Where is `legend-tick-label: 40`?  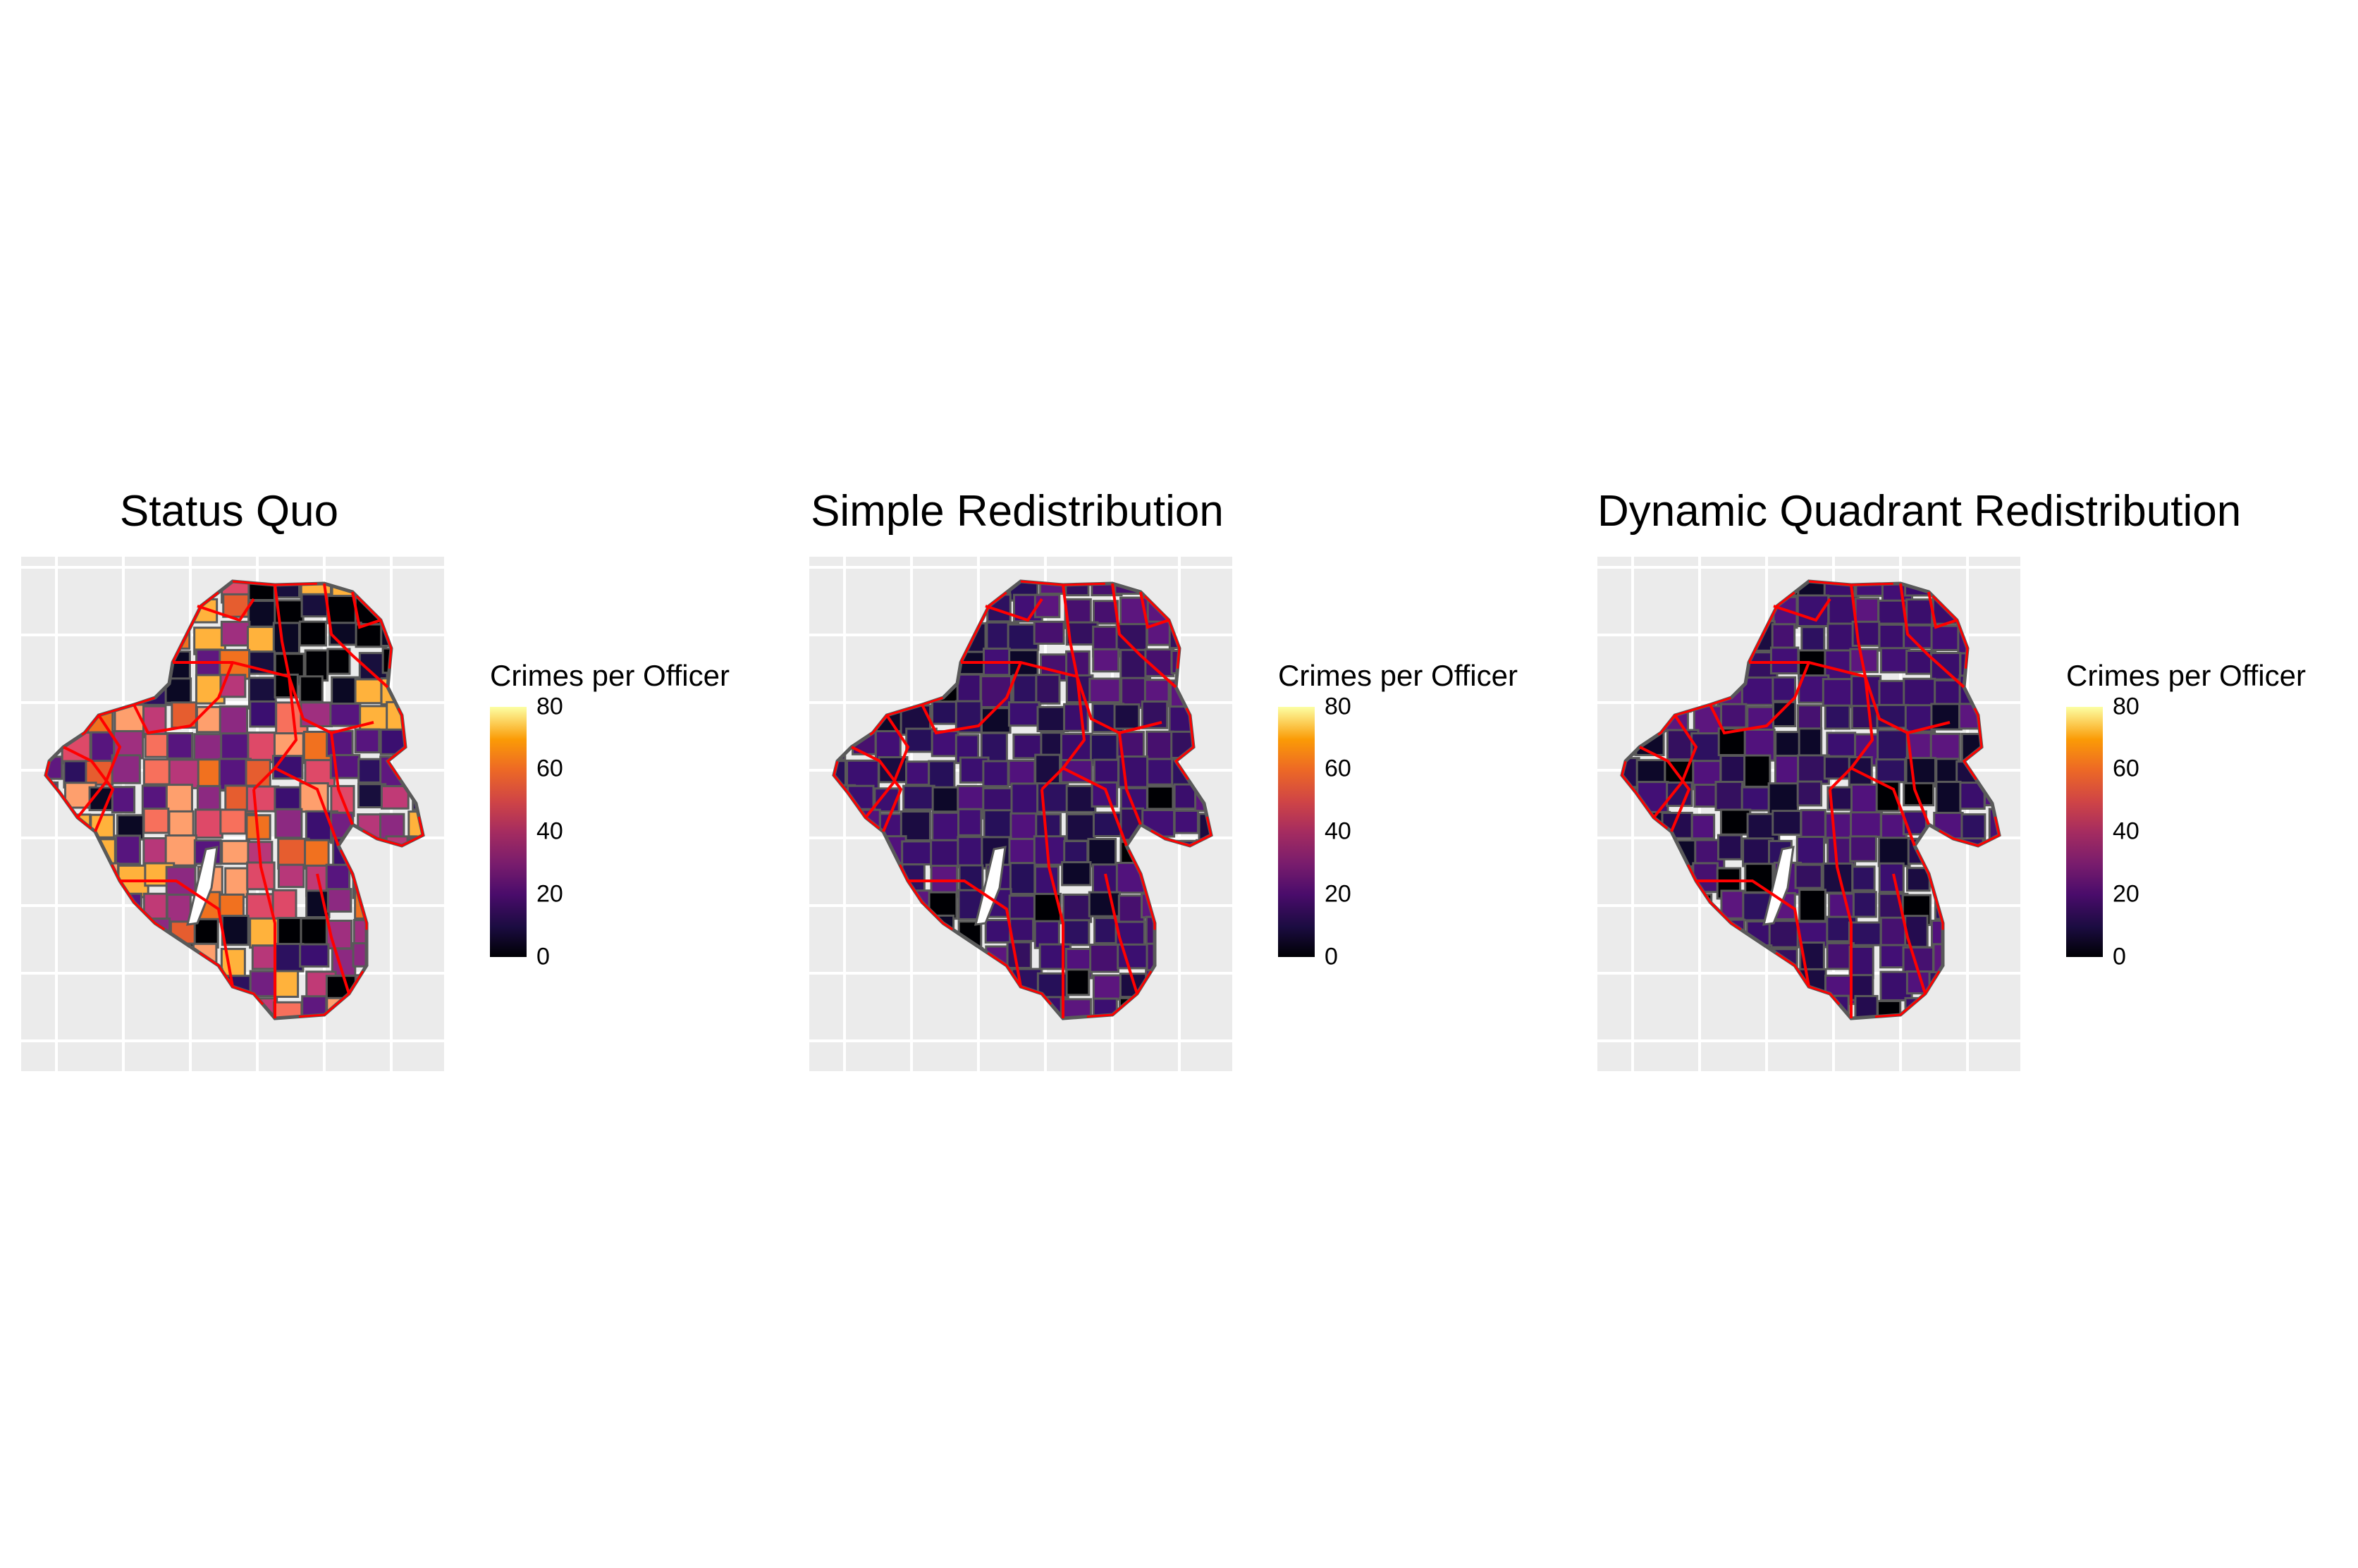 legend-tick-label: 40 is located at coordinates (2126, 831).